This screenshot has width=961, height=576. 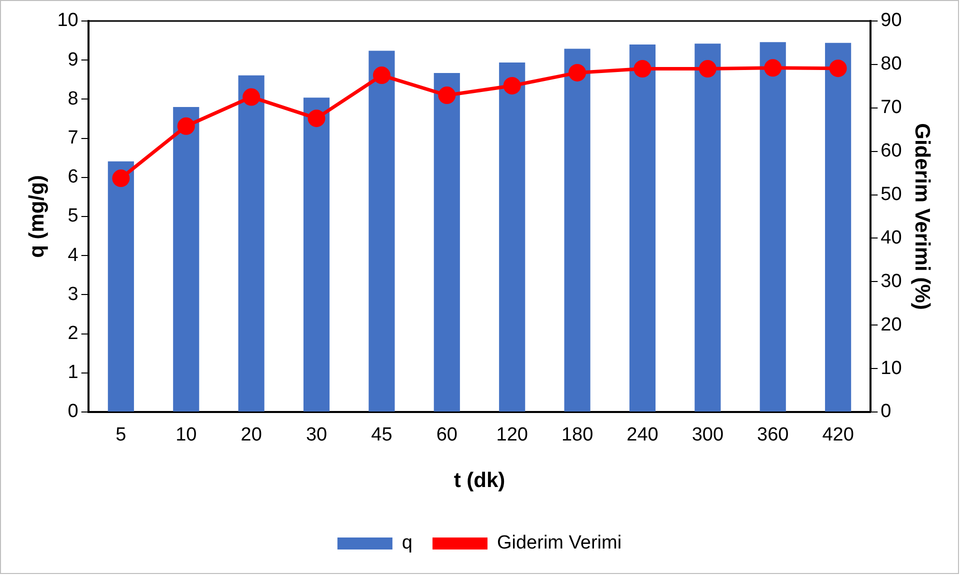 I want to click on x-tick-label: 180, so click(x=577, y=435).